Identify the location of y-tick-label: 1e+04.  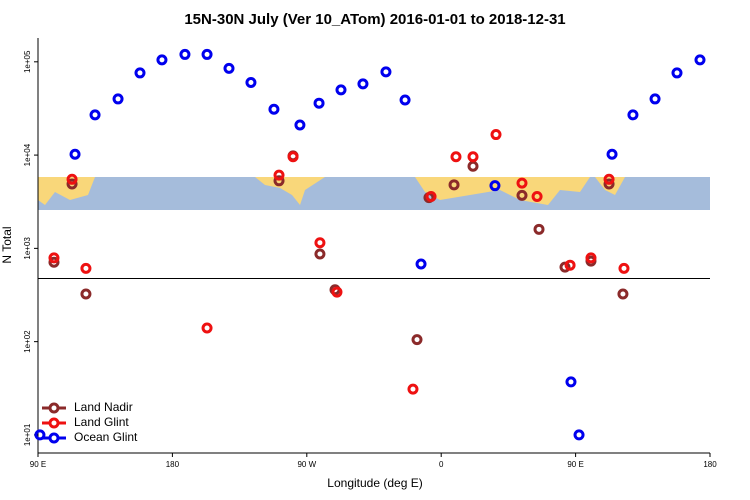
(27, 154).